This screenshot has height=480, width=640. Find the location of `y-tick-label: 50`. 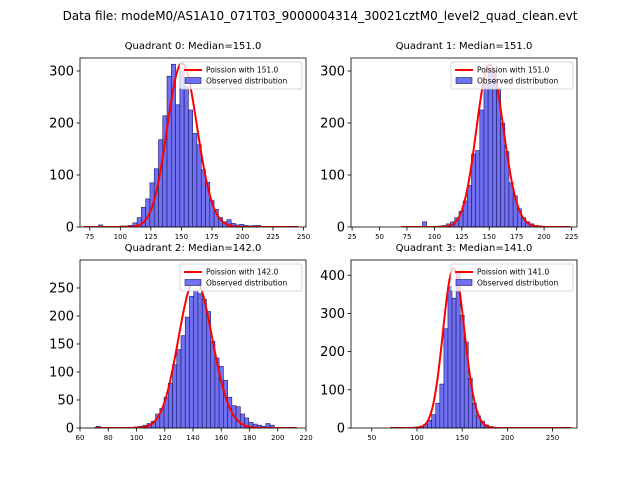

y-tick-label: 50 is located at coordinates (65, 401).